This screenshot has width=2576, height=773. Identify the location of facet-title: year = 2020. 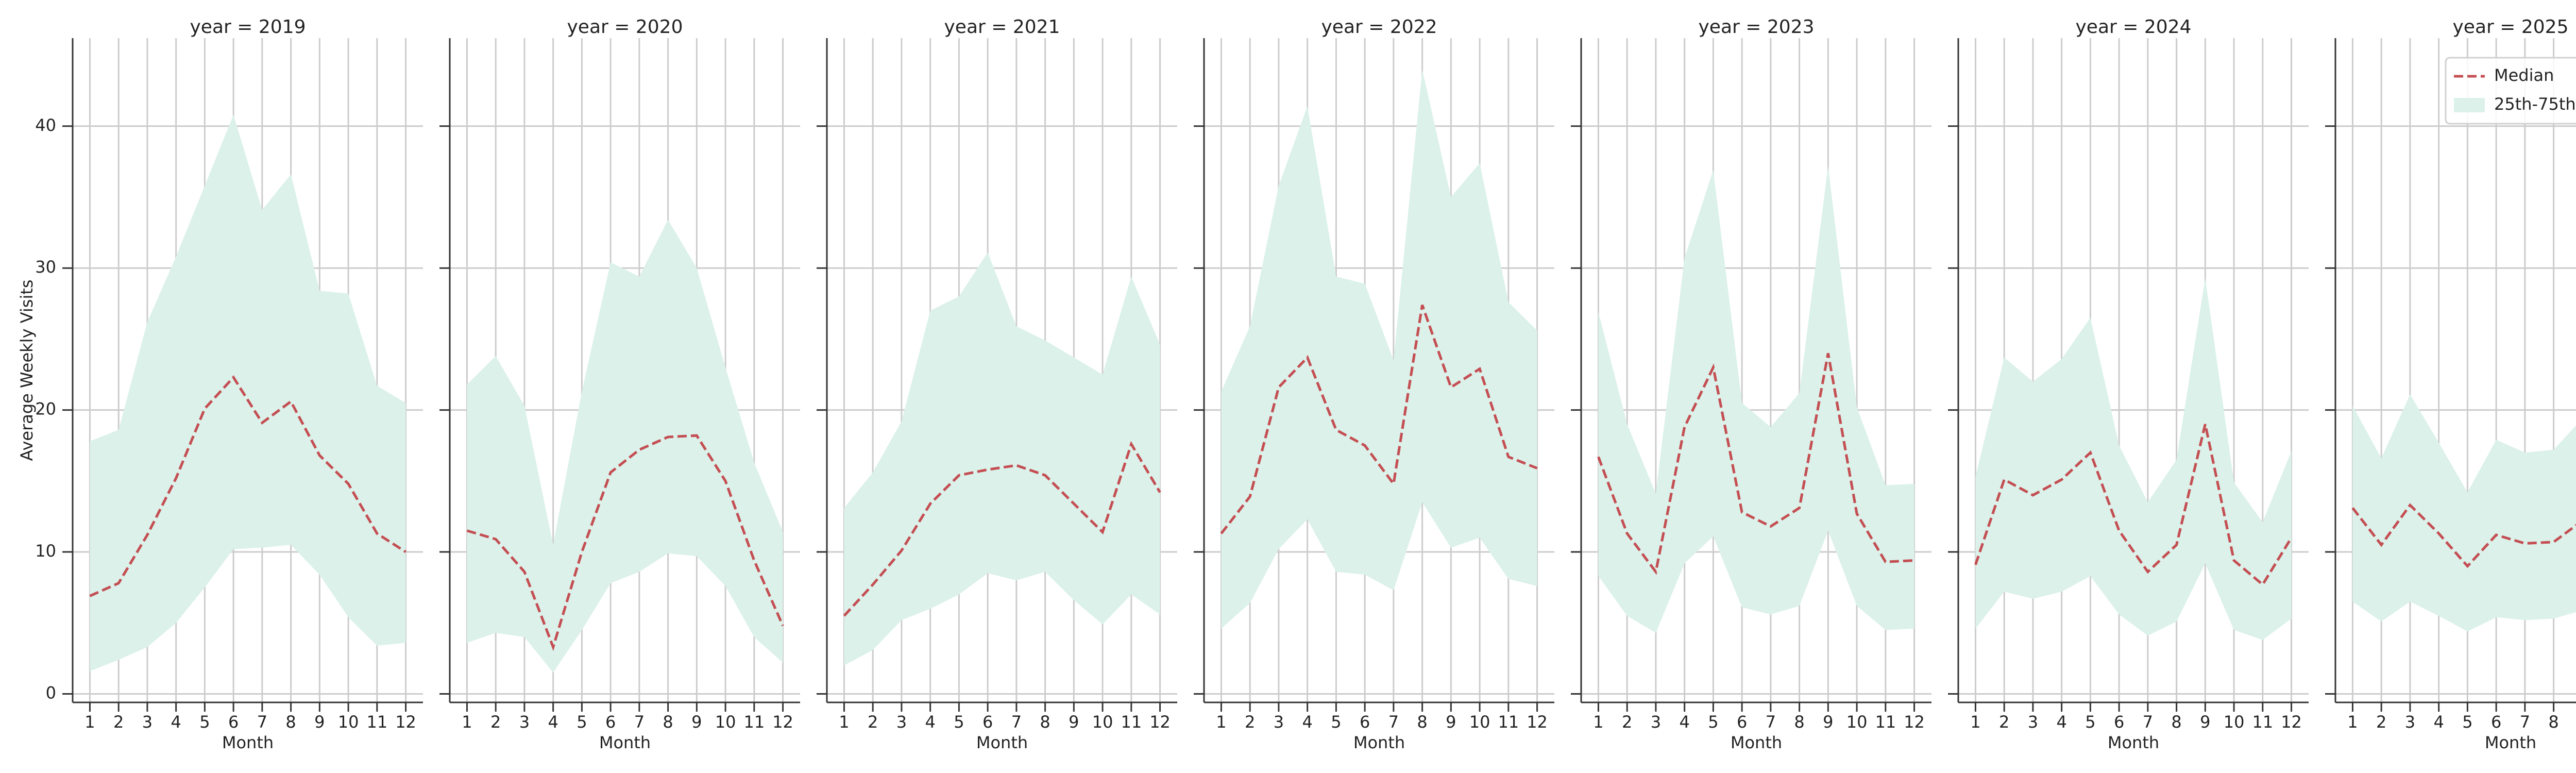
(625, 27).